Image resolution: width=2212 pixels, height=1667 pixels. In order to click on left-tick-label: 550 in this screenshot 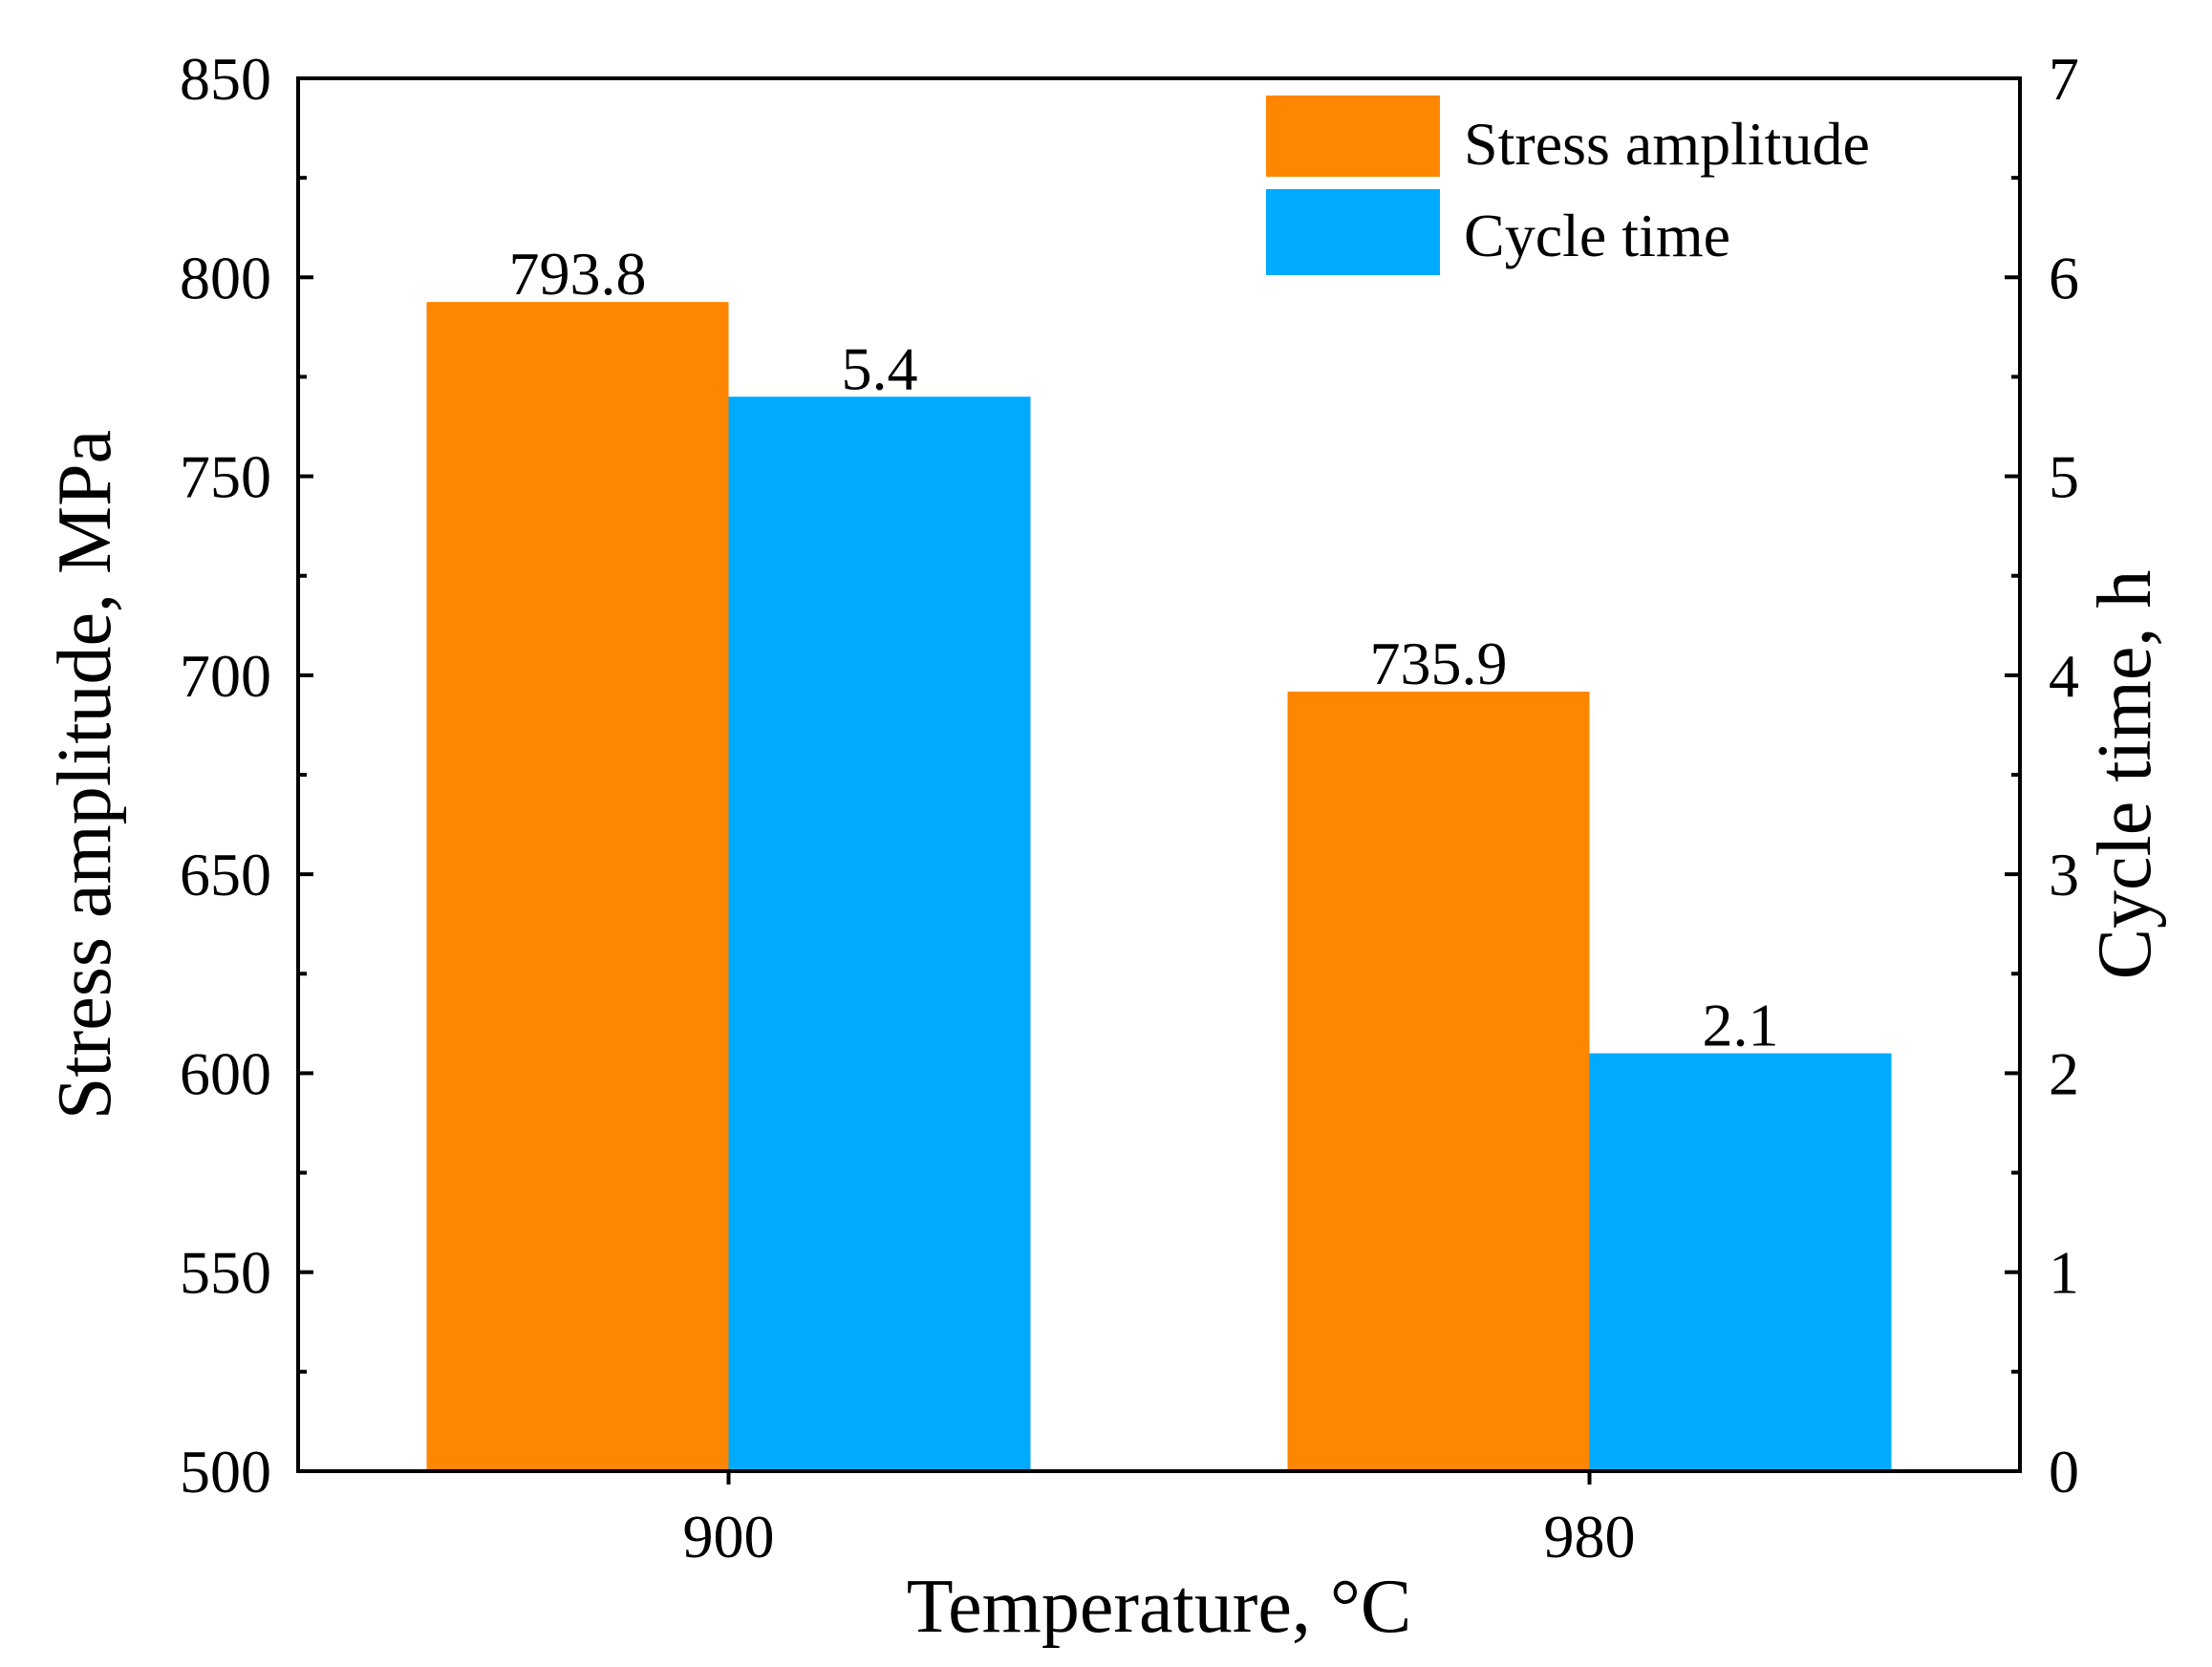, I will do `click(225, 1273)`.